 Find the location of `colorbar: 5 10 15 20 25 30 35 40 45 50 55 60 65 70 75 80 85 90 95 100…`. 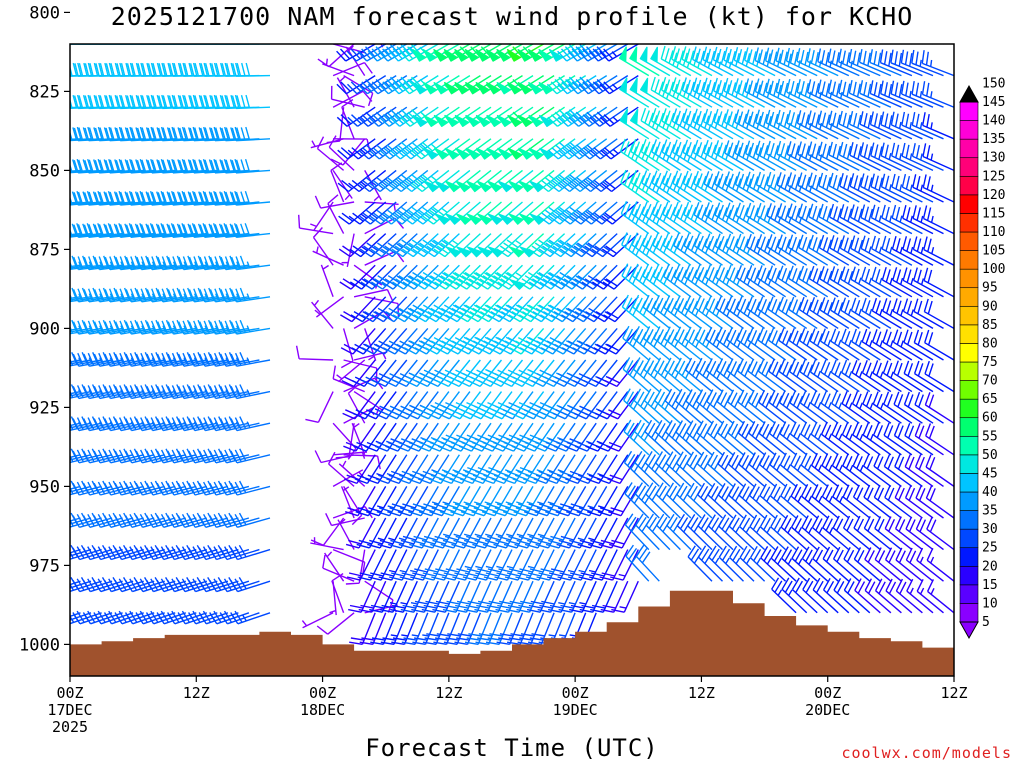

colorbar: 5 10 15 20 25 30 35 40 45 50 55 60 65 70 75 80 85 90 95 100… is located at coordinates (982, 358).